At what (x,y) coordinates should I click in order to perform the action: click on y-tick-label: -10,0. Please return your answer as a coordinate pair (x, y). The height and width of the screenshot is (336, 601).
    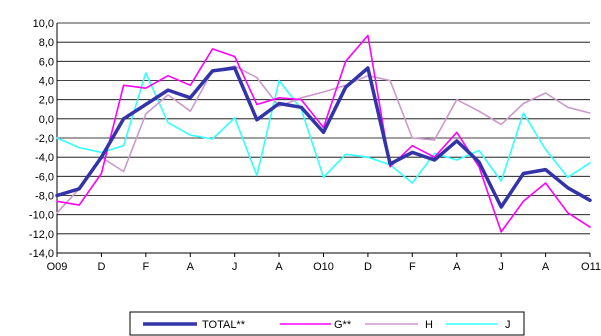
    Looking at the image, I should click on (41, 216).